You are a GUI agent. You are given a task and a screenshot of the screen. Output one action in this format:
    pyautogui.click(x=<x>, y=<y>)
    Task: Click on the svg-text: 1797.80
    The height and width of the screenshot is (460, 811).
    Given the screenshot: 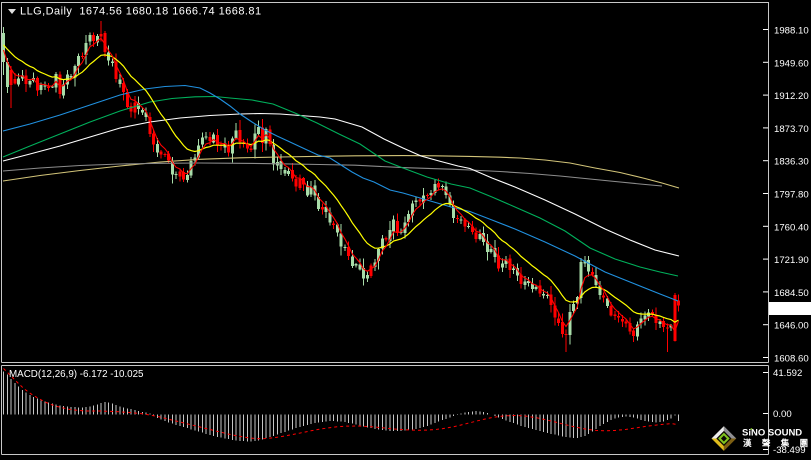 What is the action you would take?
    pyautogui.click(x=791, y=195)
    